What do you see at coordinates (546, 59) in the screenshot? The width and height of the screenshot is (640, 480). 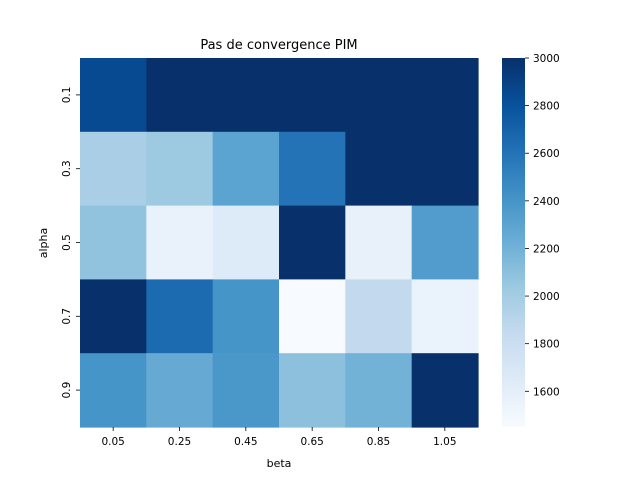 I see `colorbar-tick-label: 3000` at bounding box center [546, 59].